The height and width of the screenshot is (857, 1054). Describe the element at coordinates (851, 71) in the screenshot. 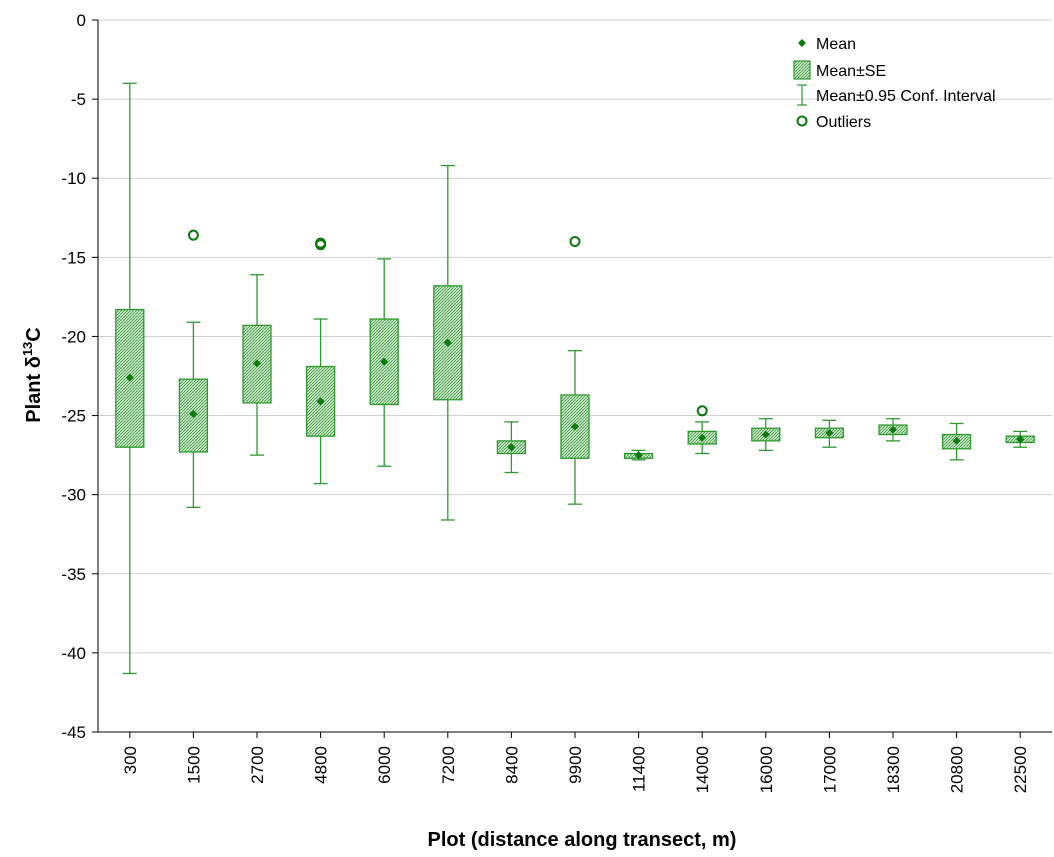

I see `legend-label: Mean±SE` at that location.